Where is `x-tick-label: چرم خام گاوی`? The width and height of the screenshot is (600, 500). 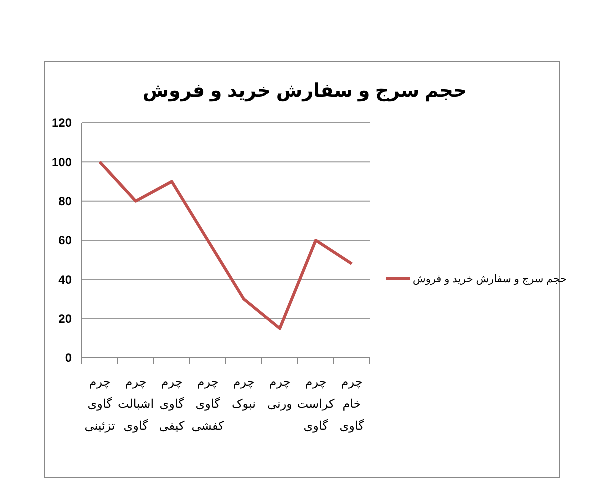 x-tick-label: چرم خام گاوی is located at coordinates (352, 404).